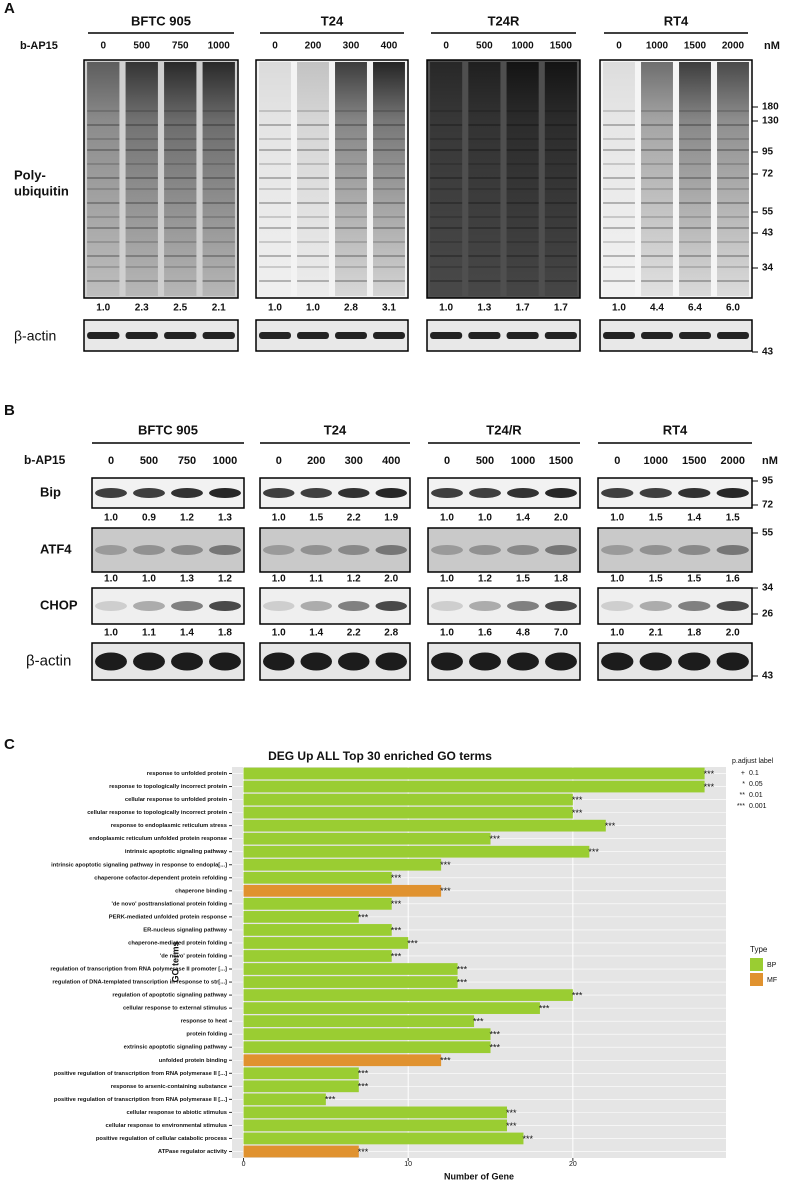  I want to click on y-tick-label: ATPase regulator activity, so click(193, 1152).